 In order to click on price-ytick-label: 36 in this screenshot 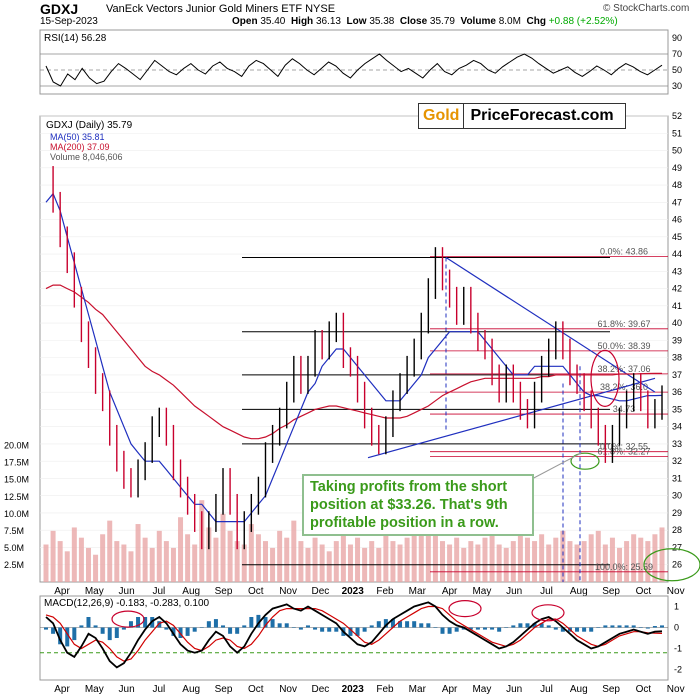, I will do `click(677, 392)`.